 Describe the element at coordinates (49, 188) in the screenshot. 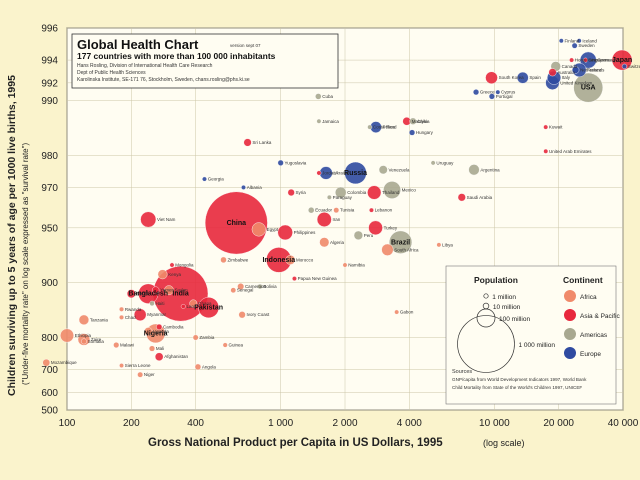

I see `y-tick-970: 970` at that location.